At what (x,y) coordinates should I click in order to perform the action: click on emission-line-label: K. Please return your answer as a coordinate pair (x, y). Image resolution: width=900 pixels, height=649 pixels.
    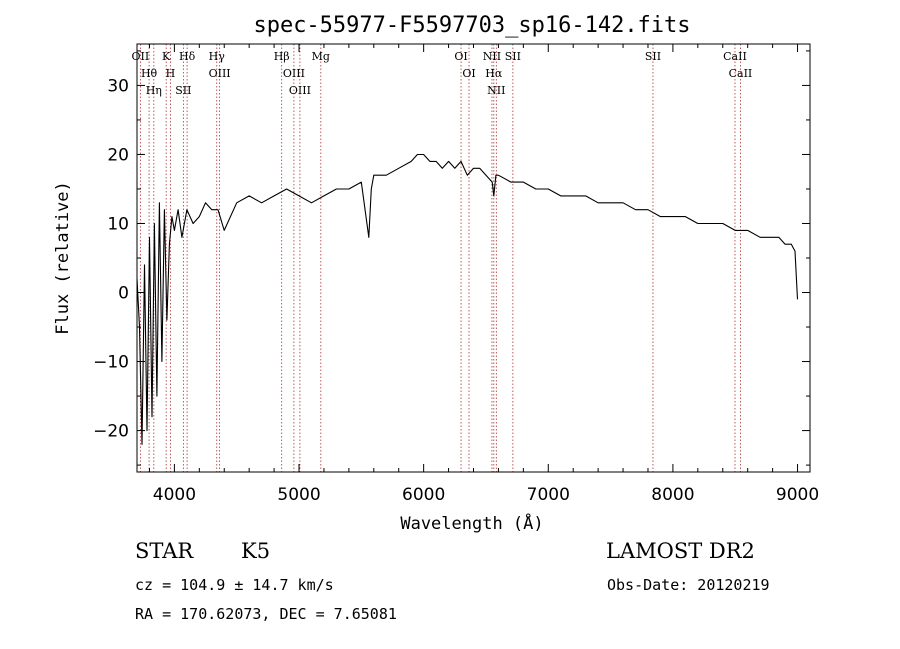
    Looking at the image, I should click on (166, 56).